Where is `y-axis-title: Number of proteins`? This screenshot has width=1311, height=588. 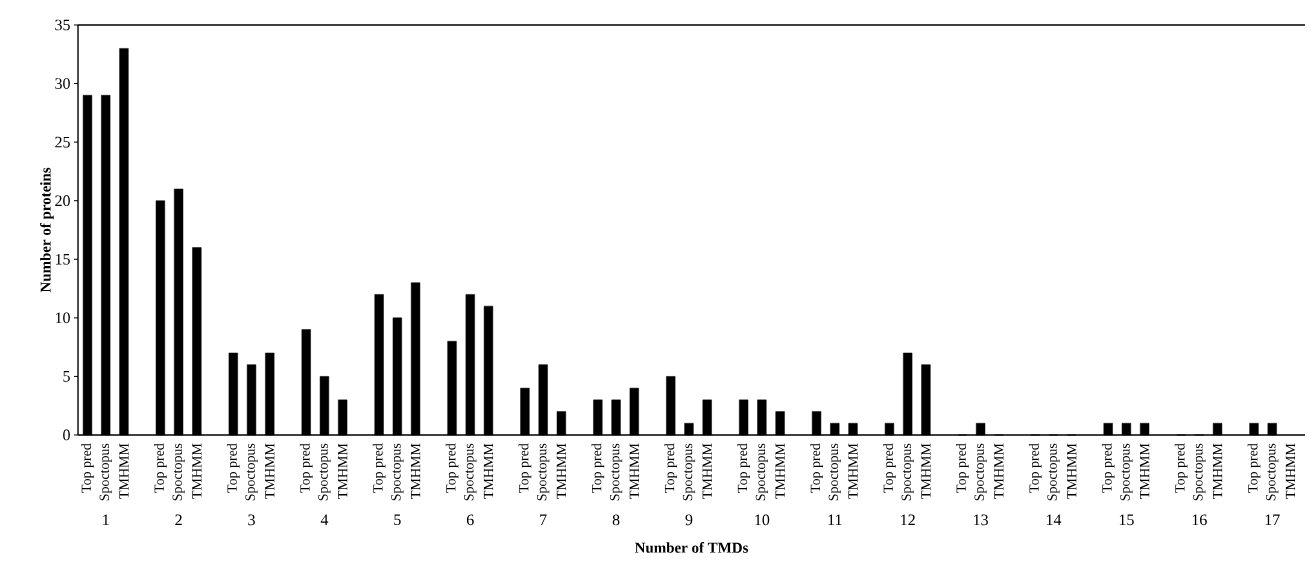 y-axis-title: Number of proteins is located at coordinates (47, 230).